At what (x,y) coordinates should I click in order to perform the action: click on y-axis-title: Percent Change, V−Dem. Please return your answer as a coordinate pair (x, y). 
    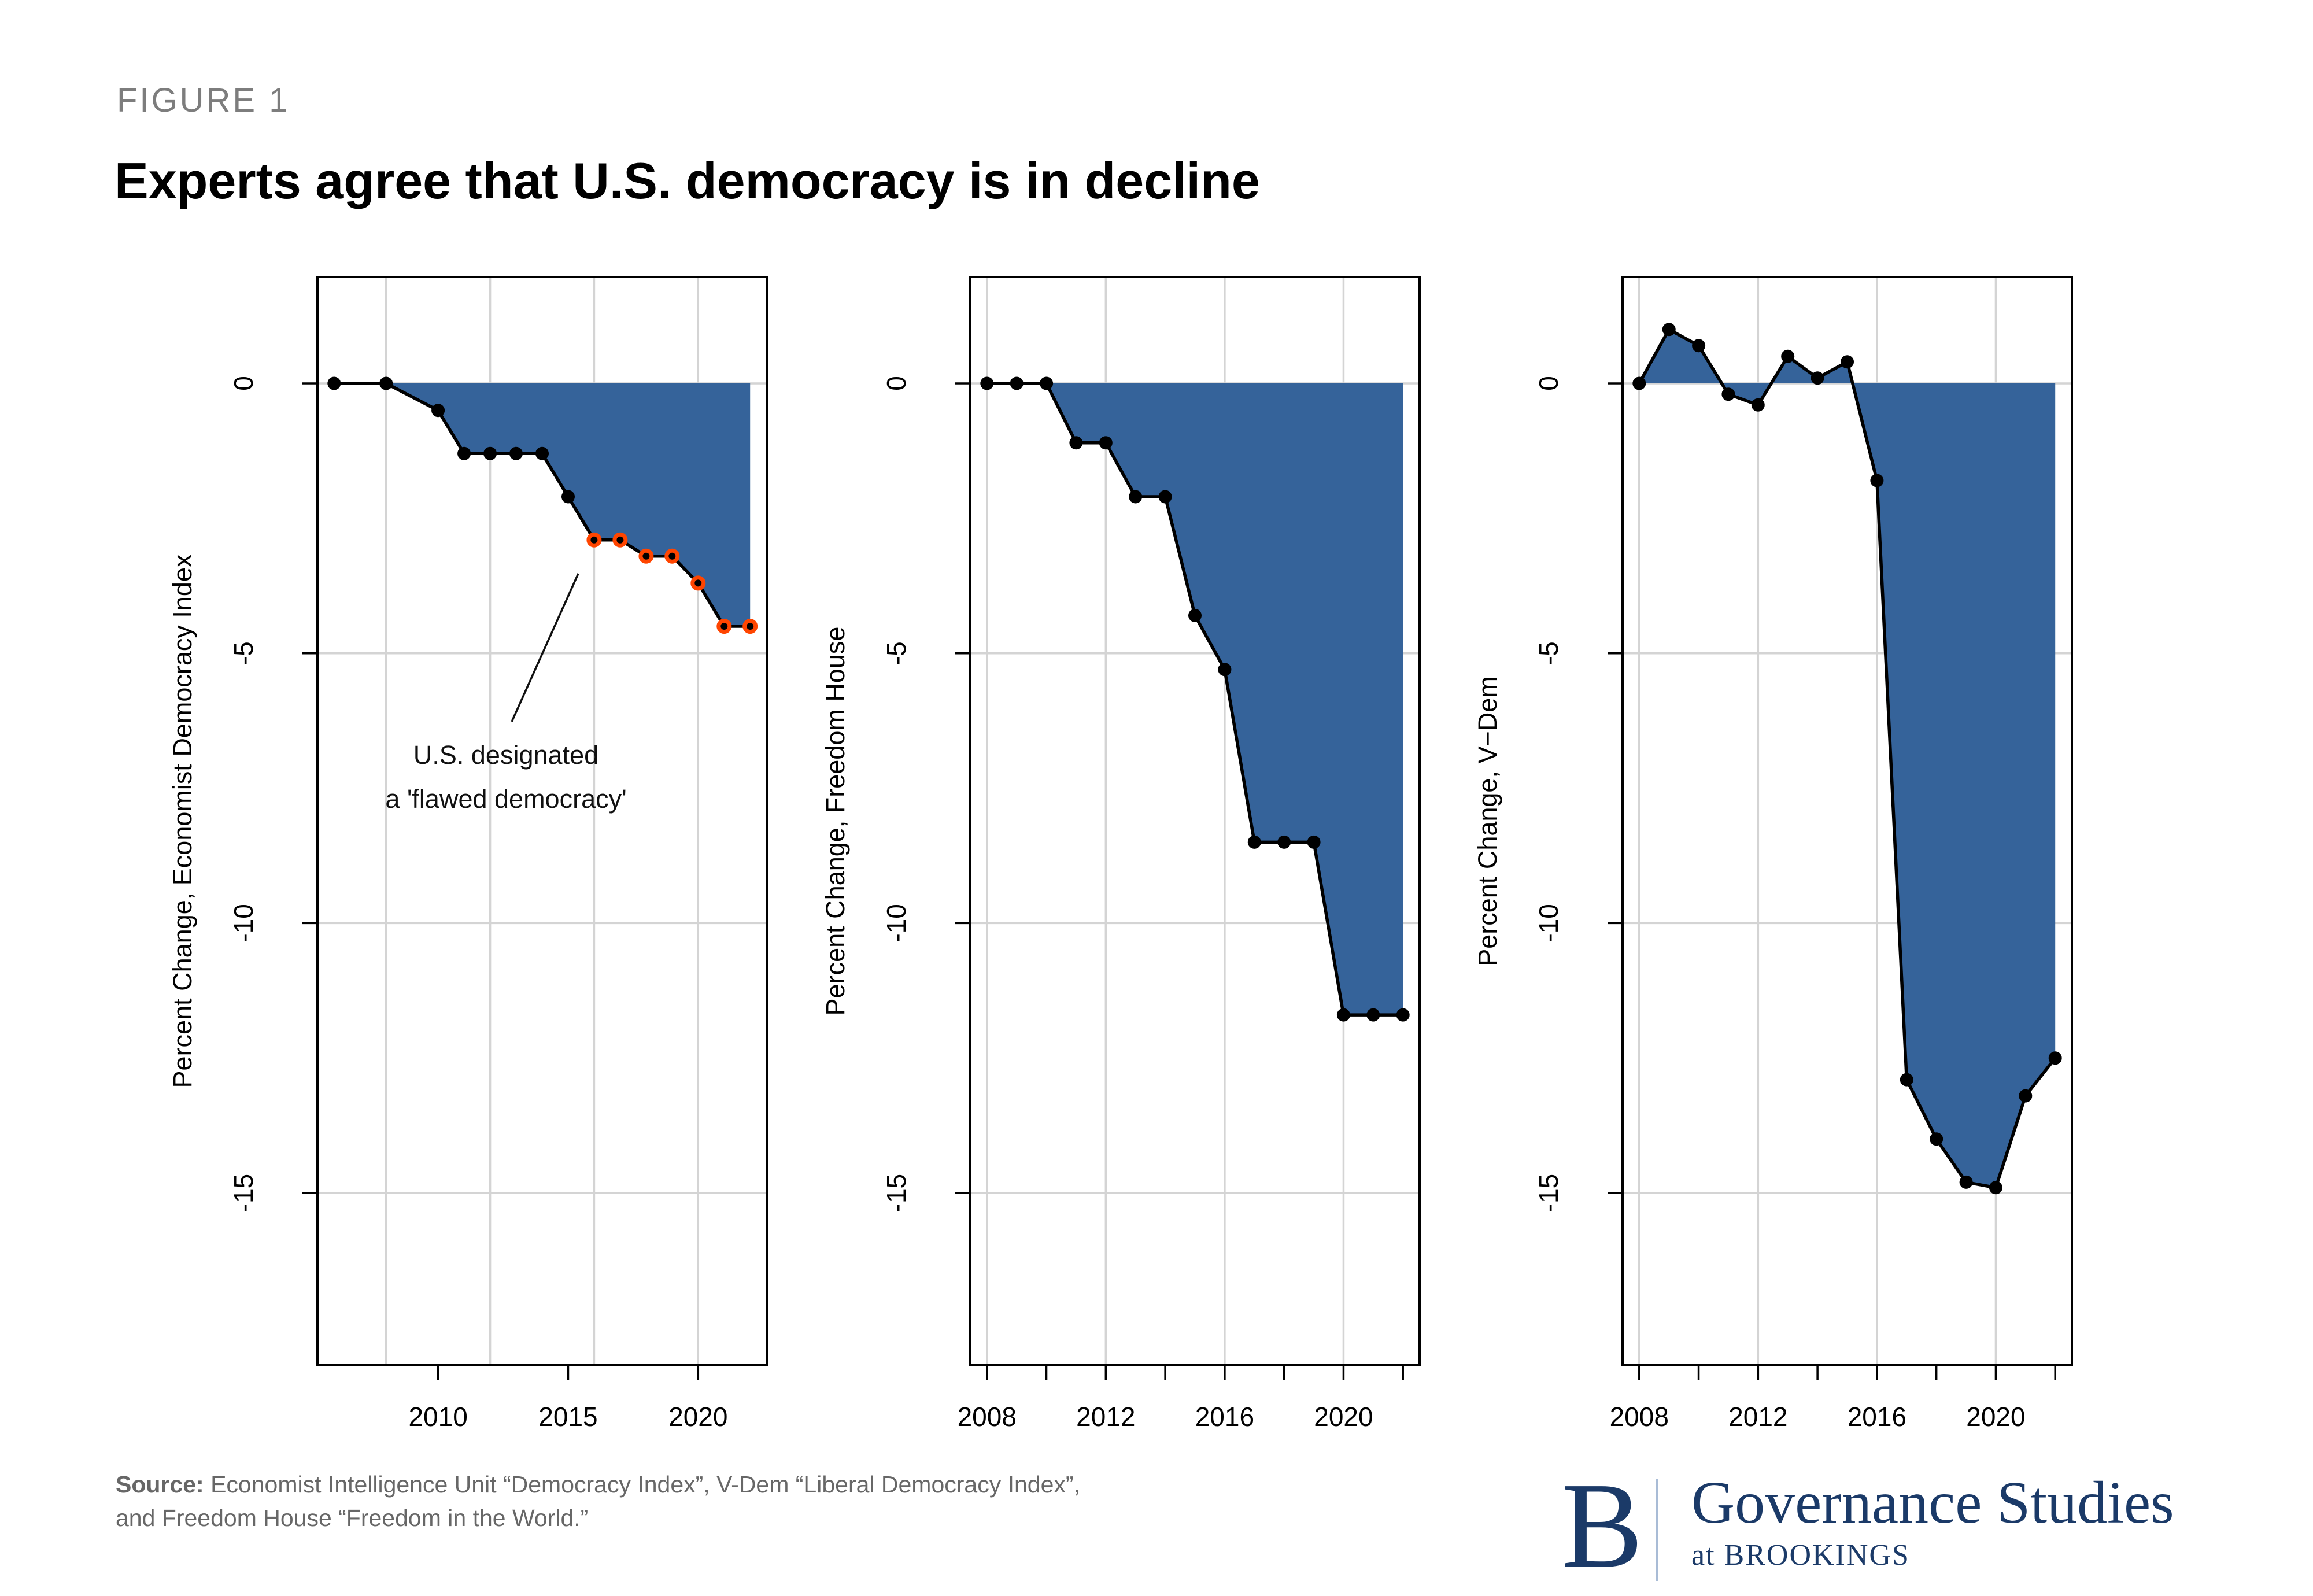
    Looking at the image, I should click on (1488, 821).